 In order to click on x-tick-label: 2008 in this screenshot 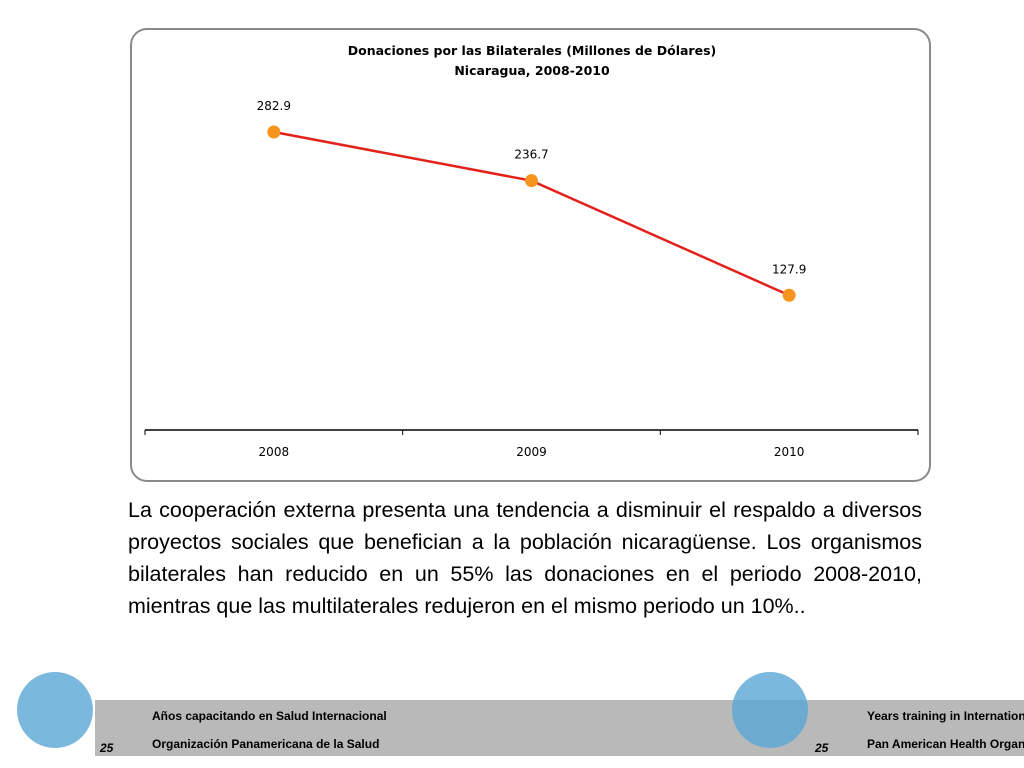, I will do `click(274, 452)`.